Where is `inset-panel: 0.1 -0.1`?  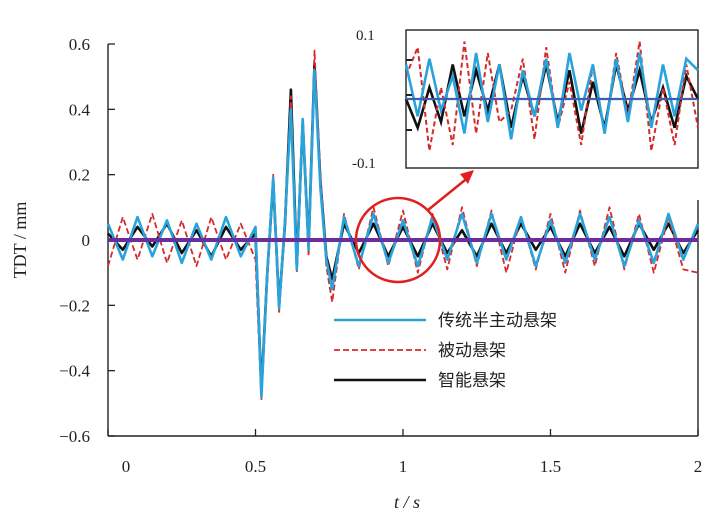 inset-panel: 0.1 -0.1 is located at coordinates (526, 100).